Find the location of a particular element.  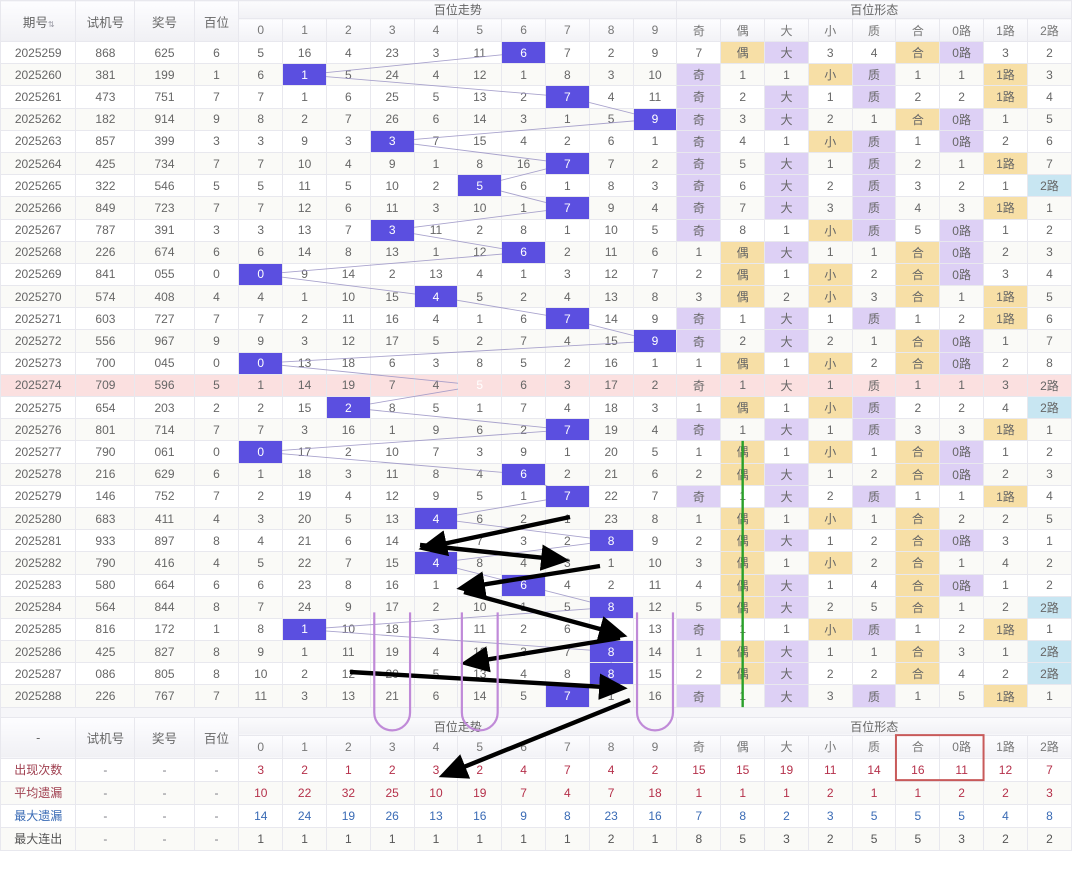

th-footer-shape-col-1路: 1路 is located at coordinates (1005, 746).